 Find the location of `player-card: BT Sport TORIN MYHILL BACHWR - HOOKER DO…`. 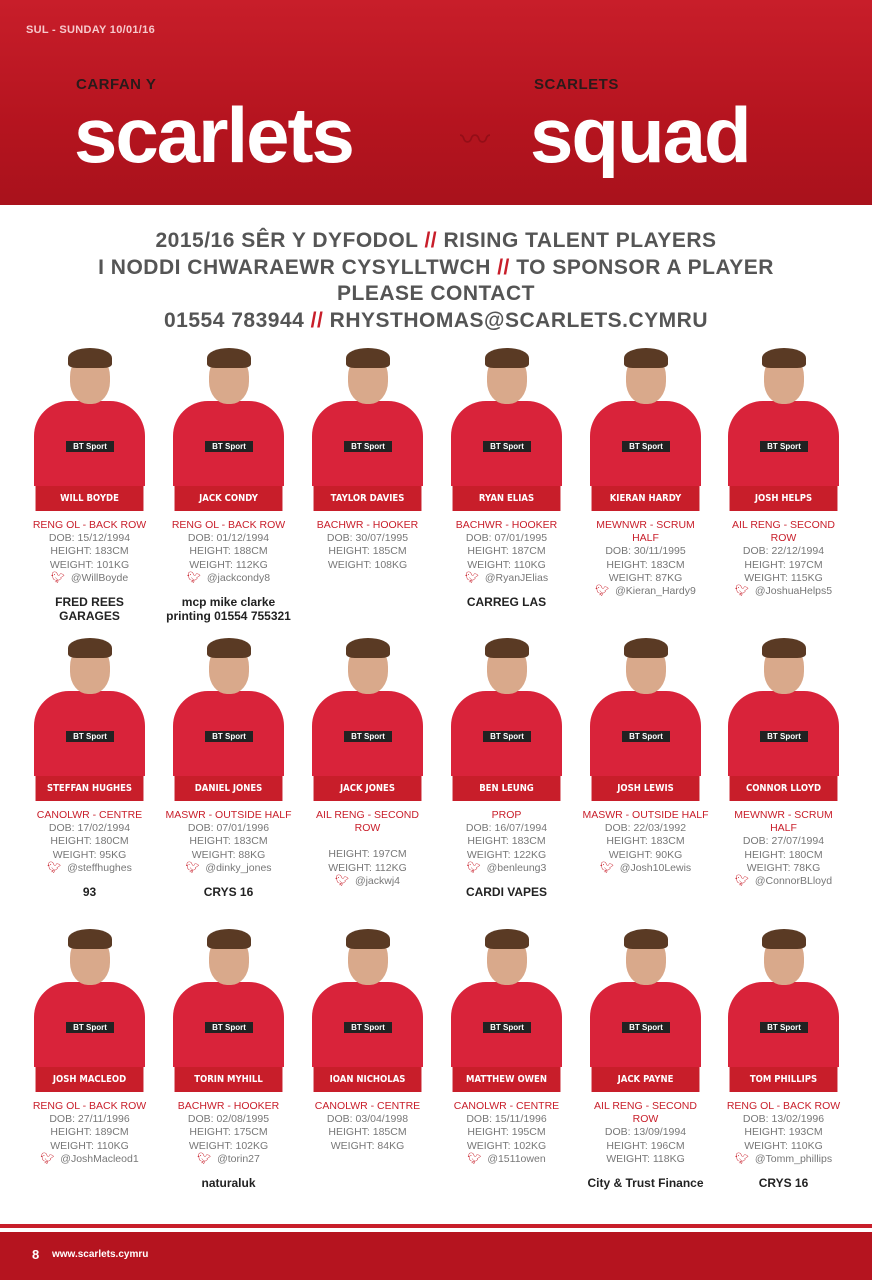

player-card: BT Sport TORIN MYHILL BACHWR - HOOKER DO… is located at coordinates (228, 1061).